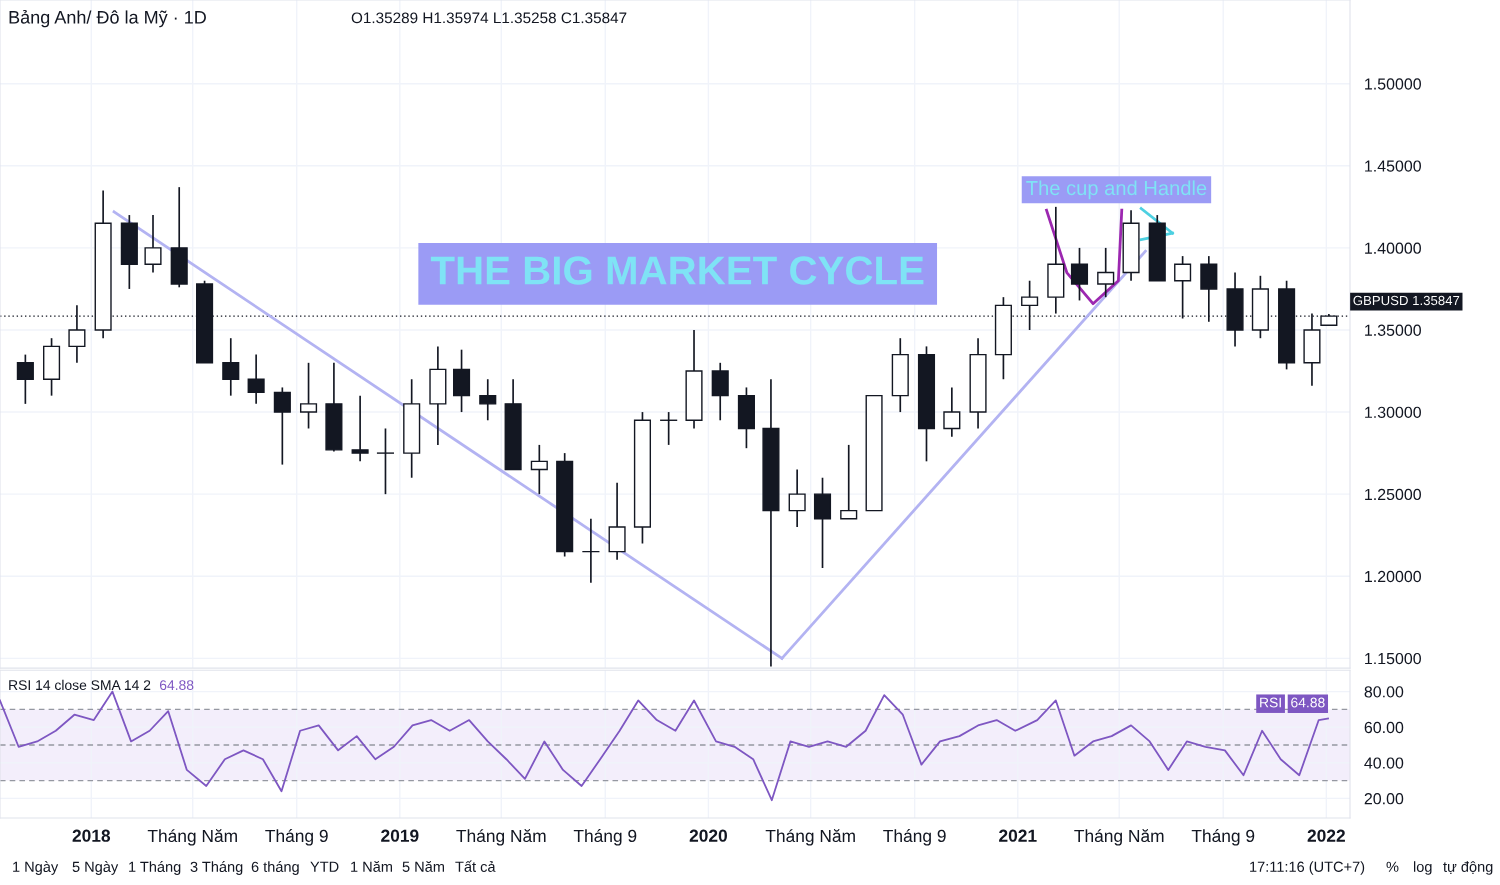  Describe the element at coordinates (1393, 576) in the screenshot. I see `y-tick-label: 1.20000` at that location.